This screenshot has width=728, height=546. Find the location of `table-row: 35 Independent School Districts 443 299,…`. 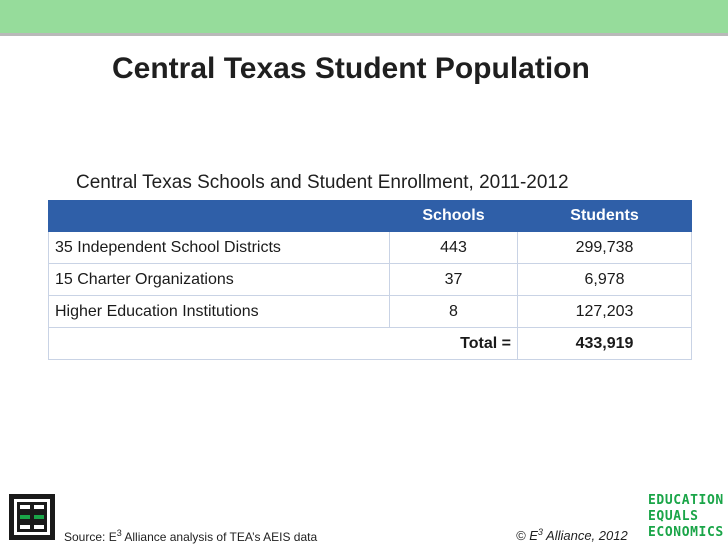

table-row: 35 Independent School Districts 443 299,… is located at coordinates (370, 247).